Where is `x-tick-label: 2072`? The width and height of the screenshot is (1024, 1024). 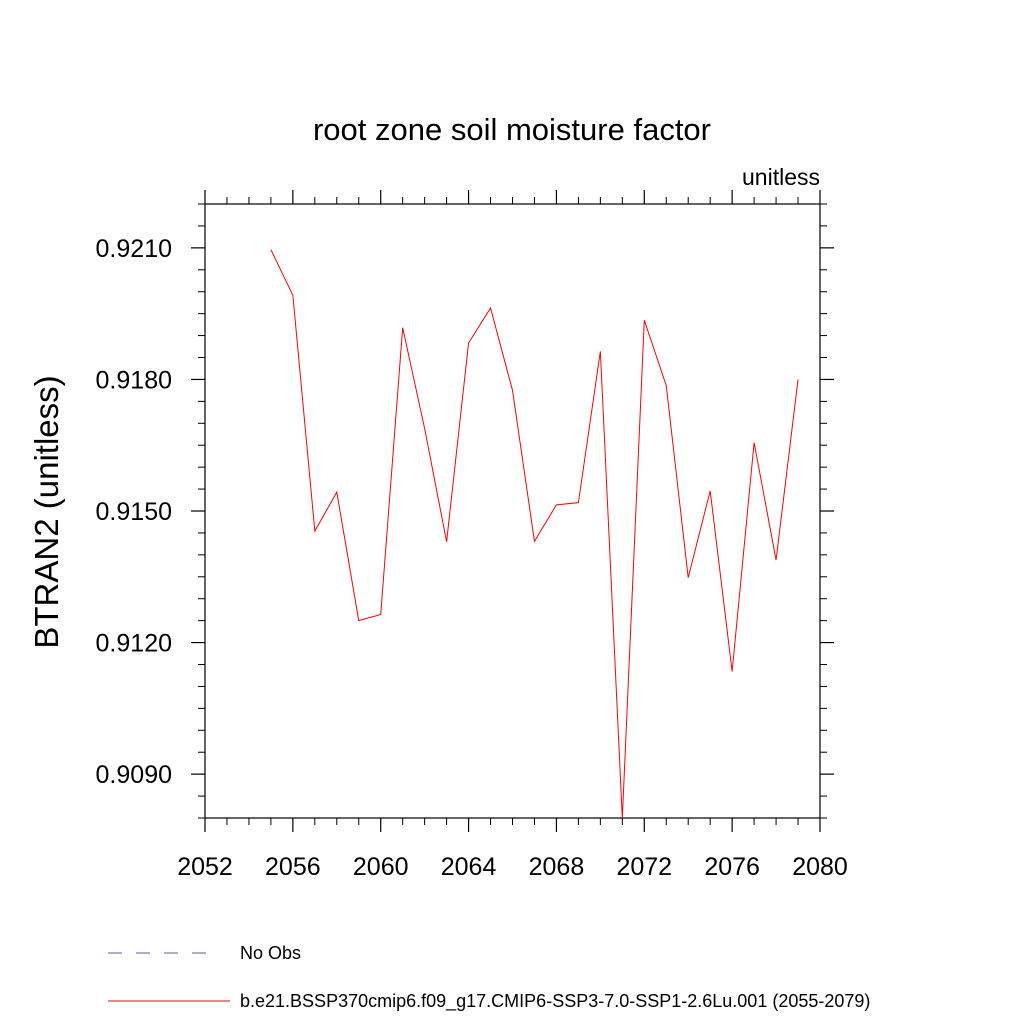
x-tick-label: 2072 is located at coordinates (644, 867).